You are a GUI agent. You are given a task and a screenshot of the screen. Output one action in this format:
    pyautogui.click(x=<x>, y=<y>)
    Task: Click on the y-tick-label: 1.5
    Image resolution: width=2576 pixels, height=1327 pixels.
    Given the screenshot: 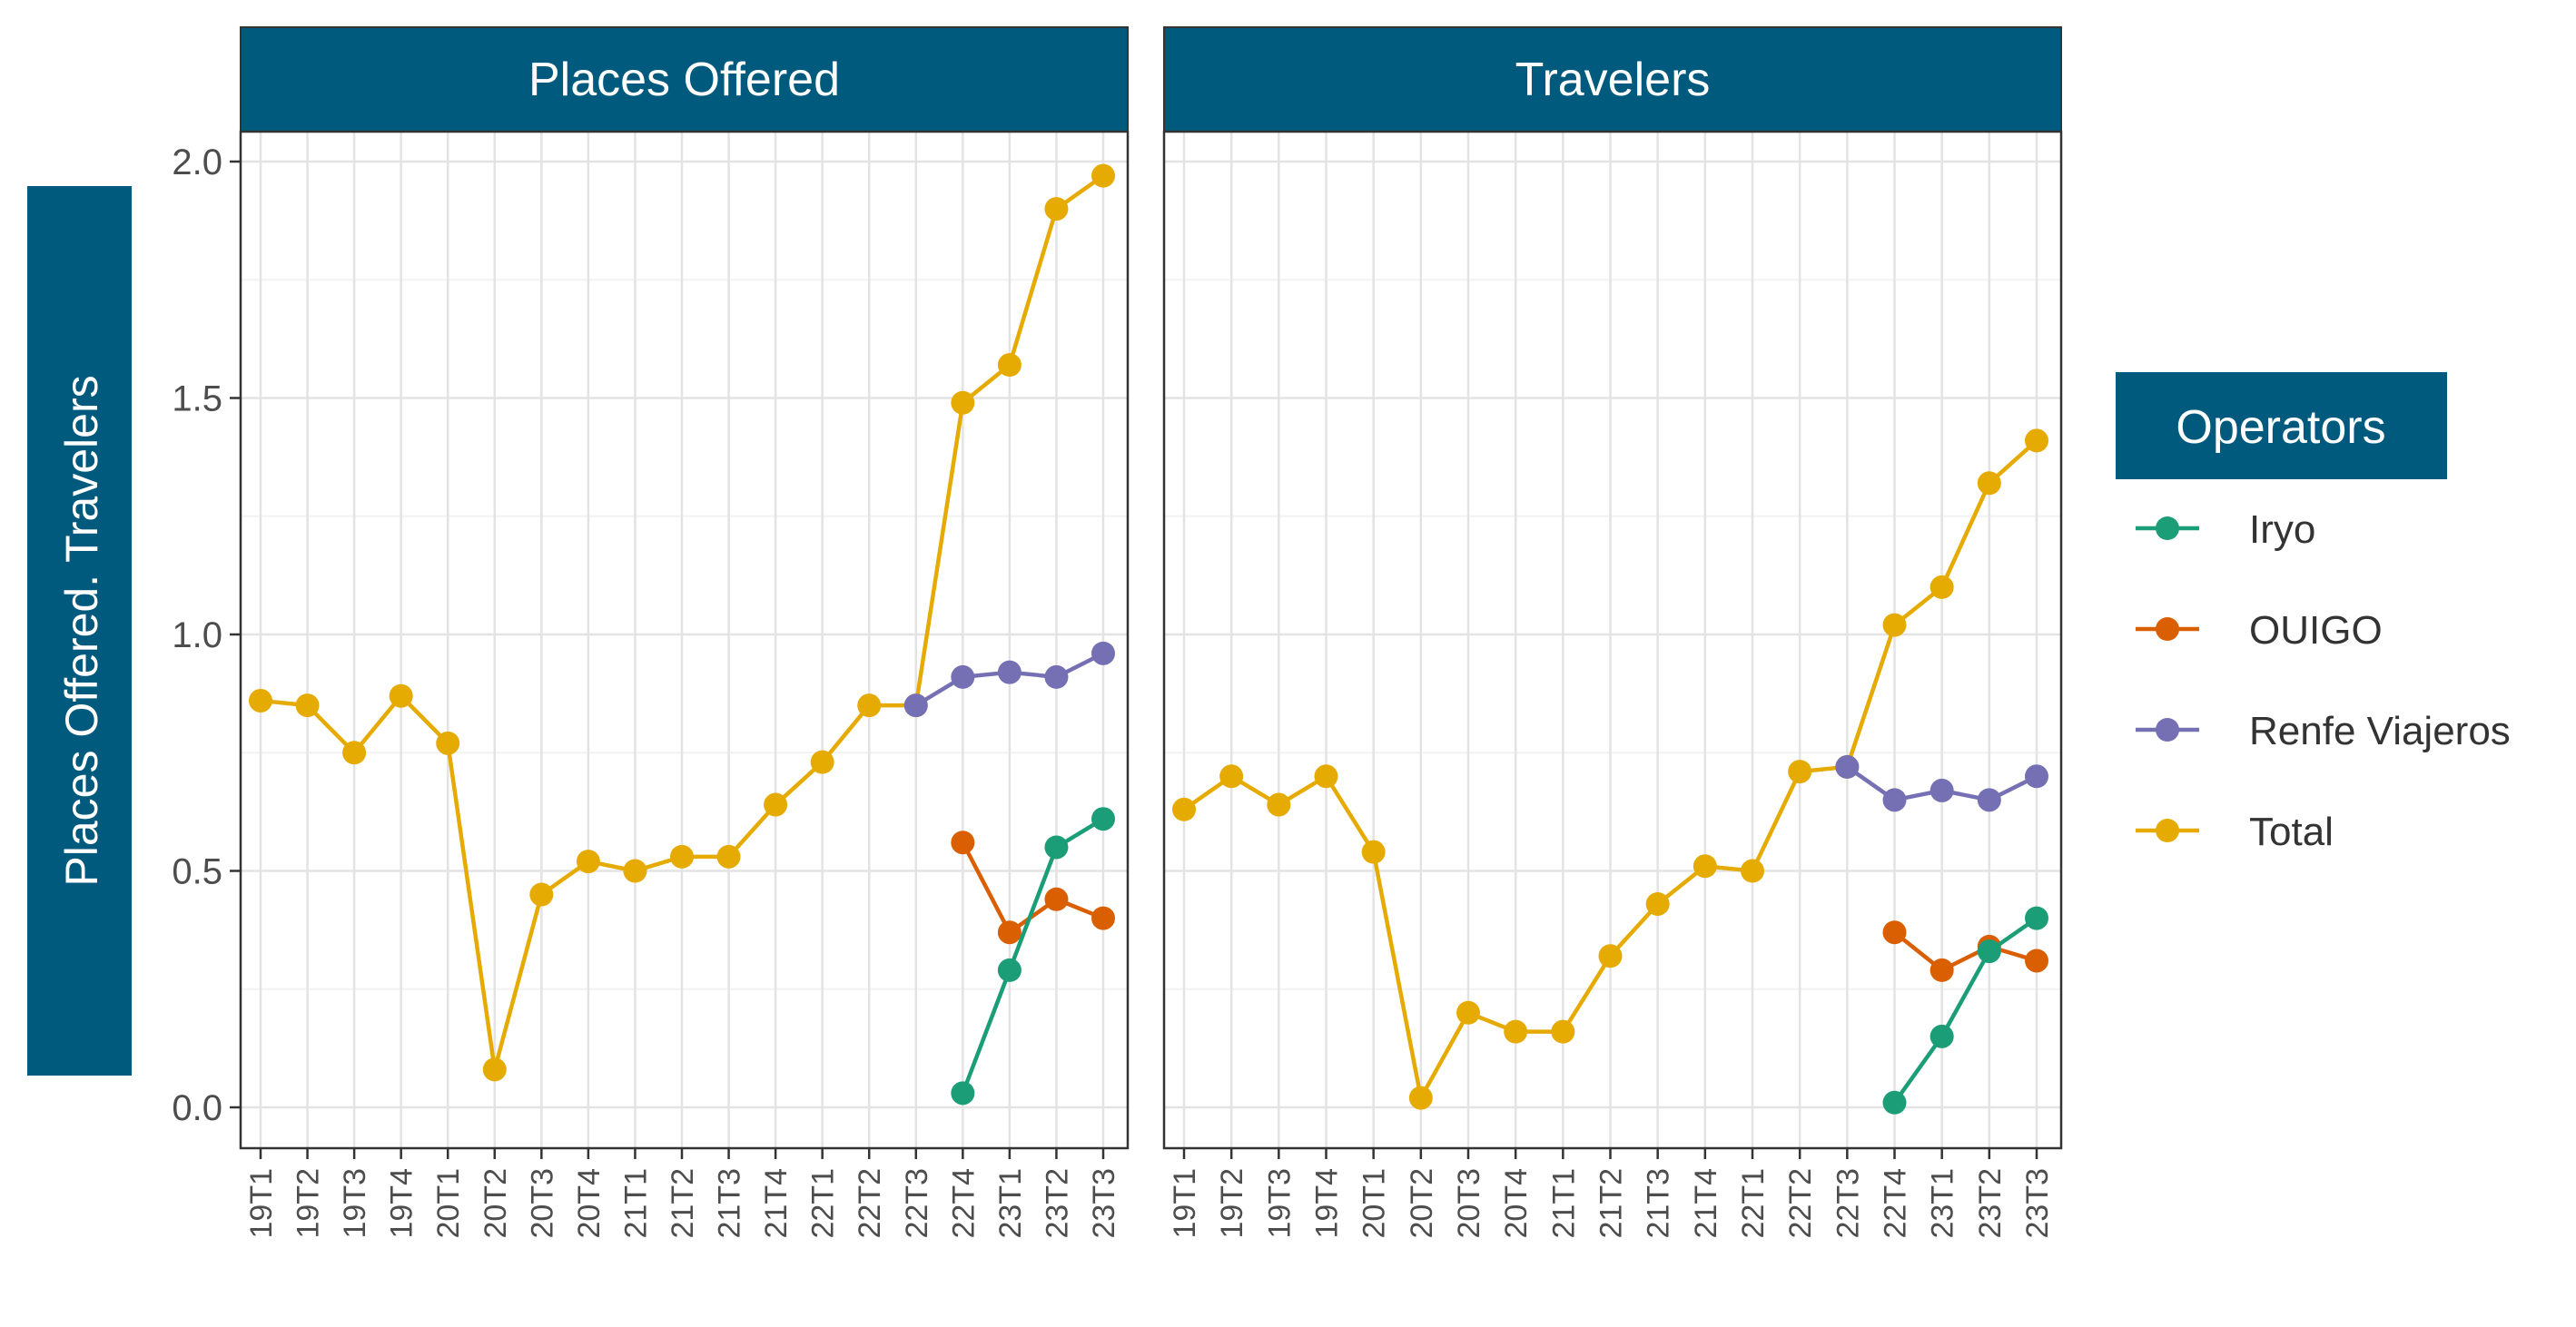 What is the action you would take?
    pyautogui.click(x=197, y=399)
    